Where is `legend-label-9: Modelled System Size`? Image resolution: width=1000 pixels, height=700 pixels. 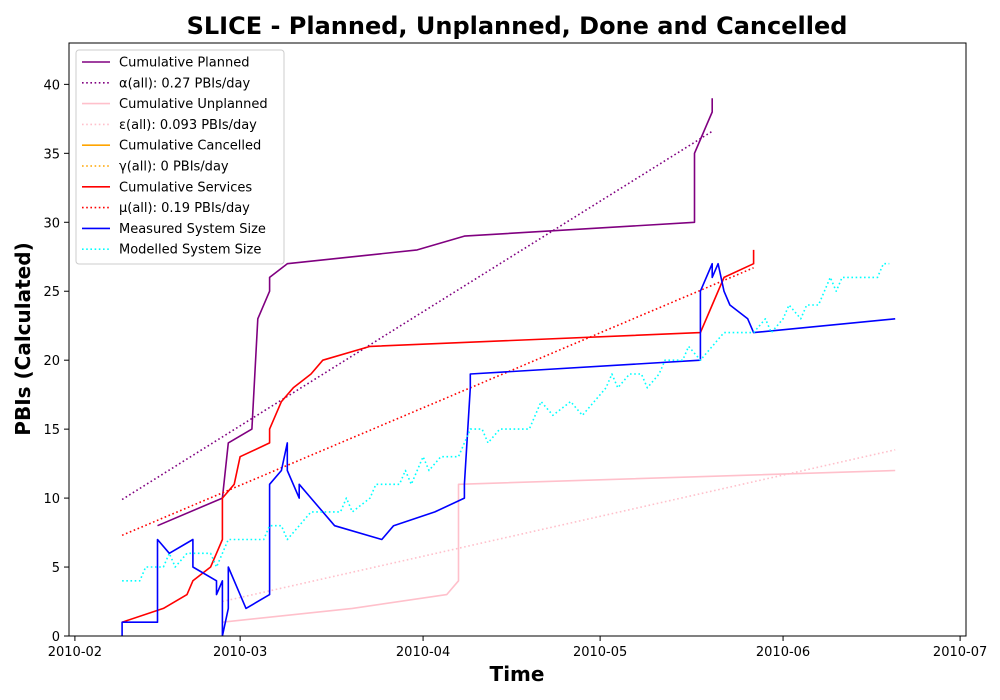
legend-label-9: Modelled System Size is located at coordinates (190, 250).